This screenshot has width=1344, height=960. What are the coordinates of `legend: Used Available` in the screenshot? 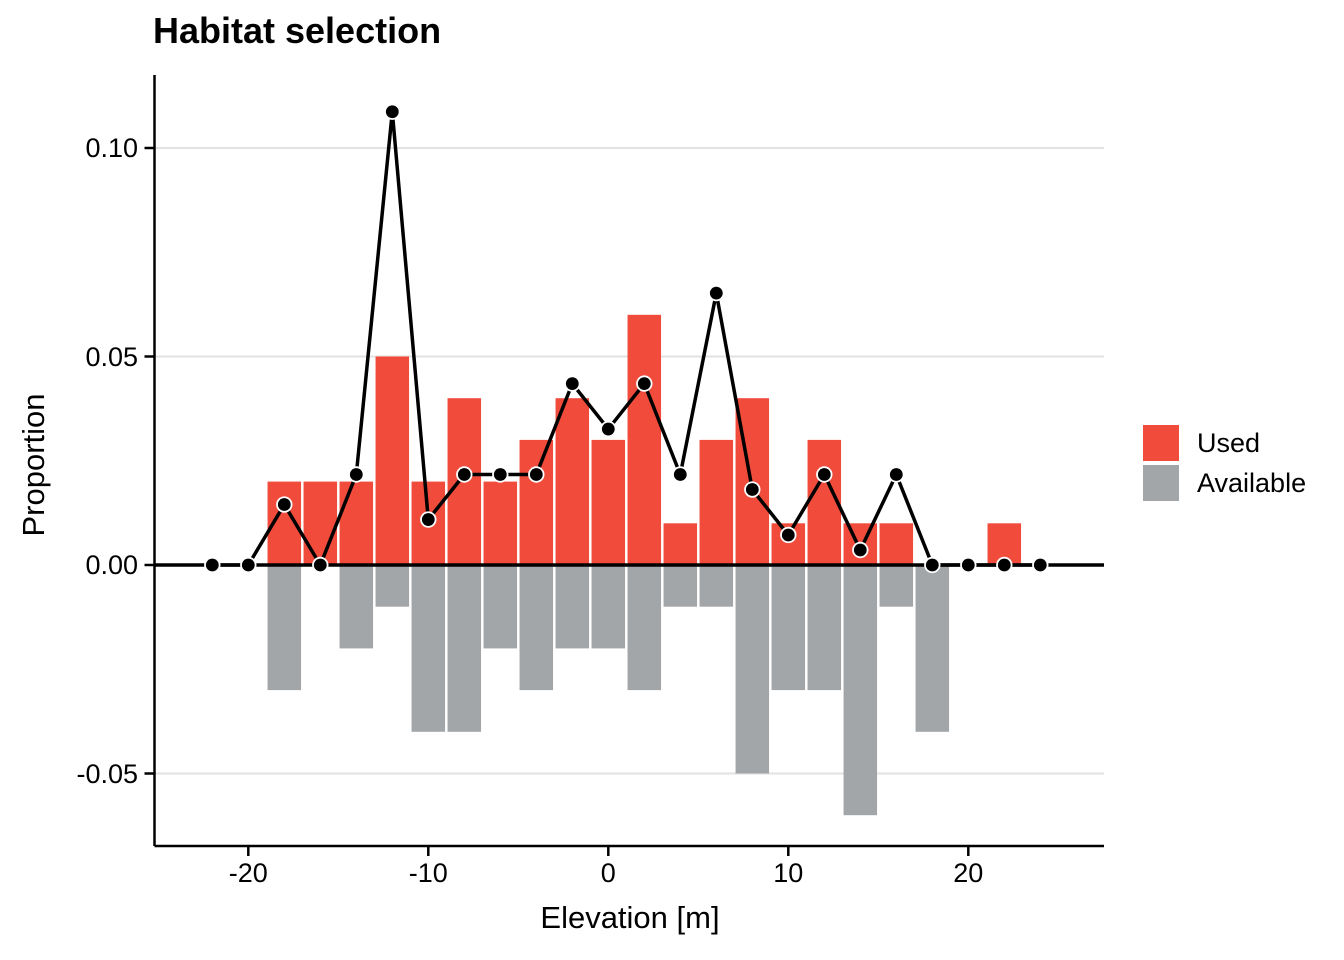 It's located at (1224, 465).